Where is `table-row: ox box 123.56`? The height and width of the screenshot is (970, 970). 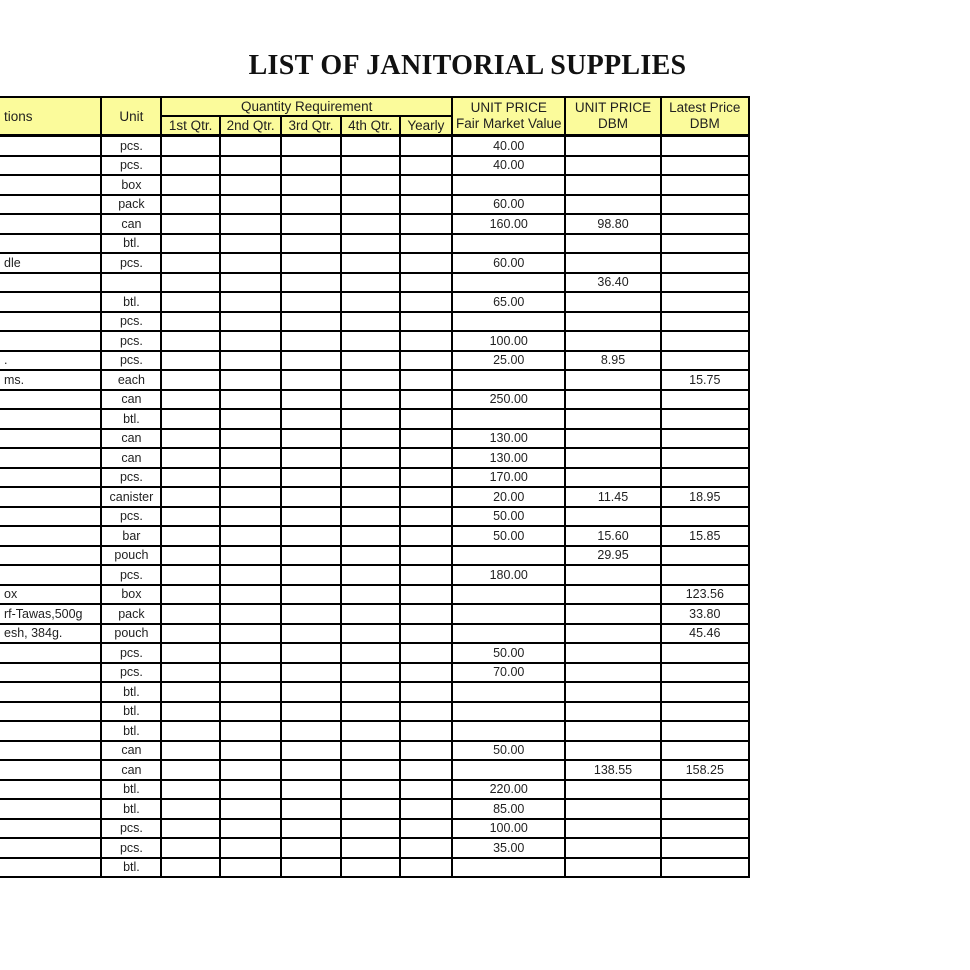 table-row: ox box 123.56 is located at coordinates (375, 594).